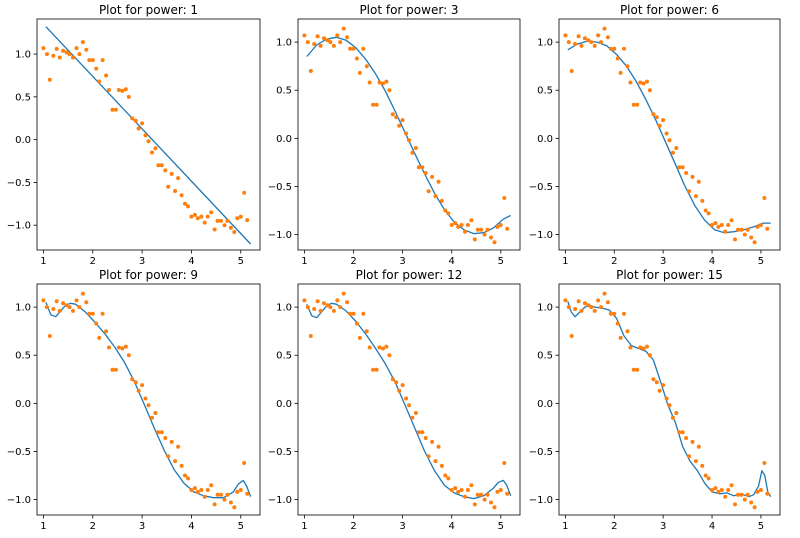 Image resolution: width=800 pixels, height=538 pixels. What do you see at coordinates (408, 10) in the screenshot?
I see `subplot-title: Plot for power: 3` at bounding box center [408, 10].